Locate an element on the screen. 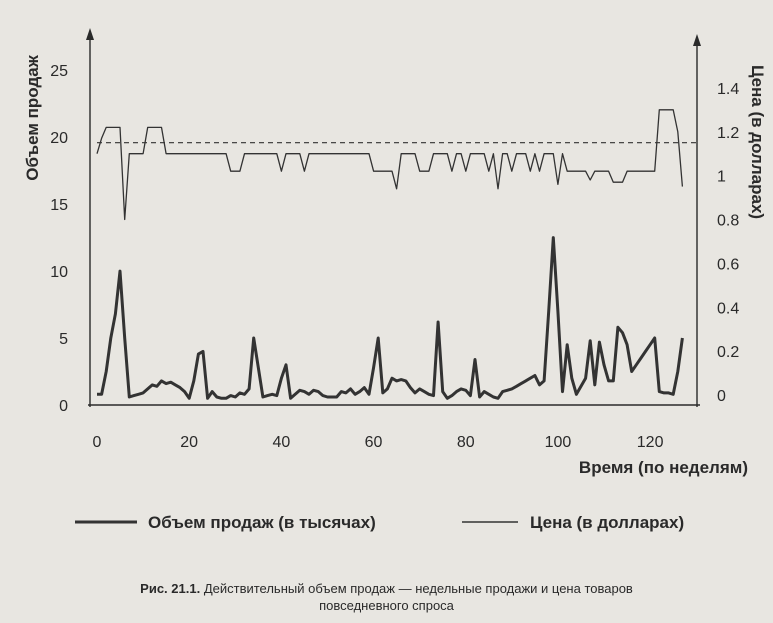 This screenshot has width=773, height=623. y-right-tick-labels: 0 0.2 0.4 0.6 0.8 1 1.2 1.4 is located at coordinates (728, 243).